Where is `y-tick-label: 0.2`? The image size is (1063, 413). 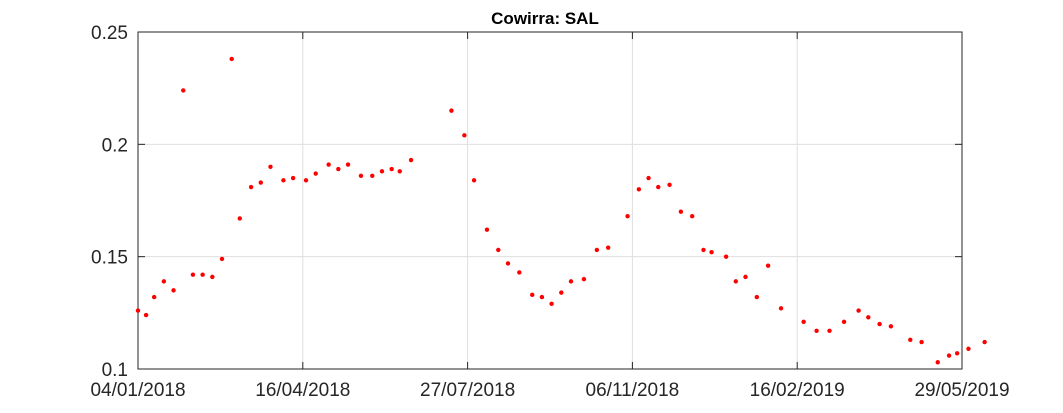
y-tick-label: 0.2 is located at coordinates (115, 145).